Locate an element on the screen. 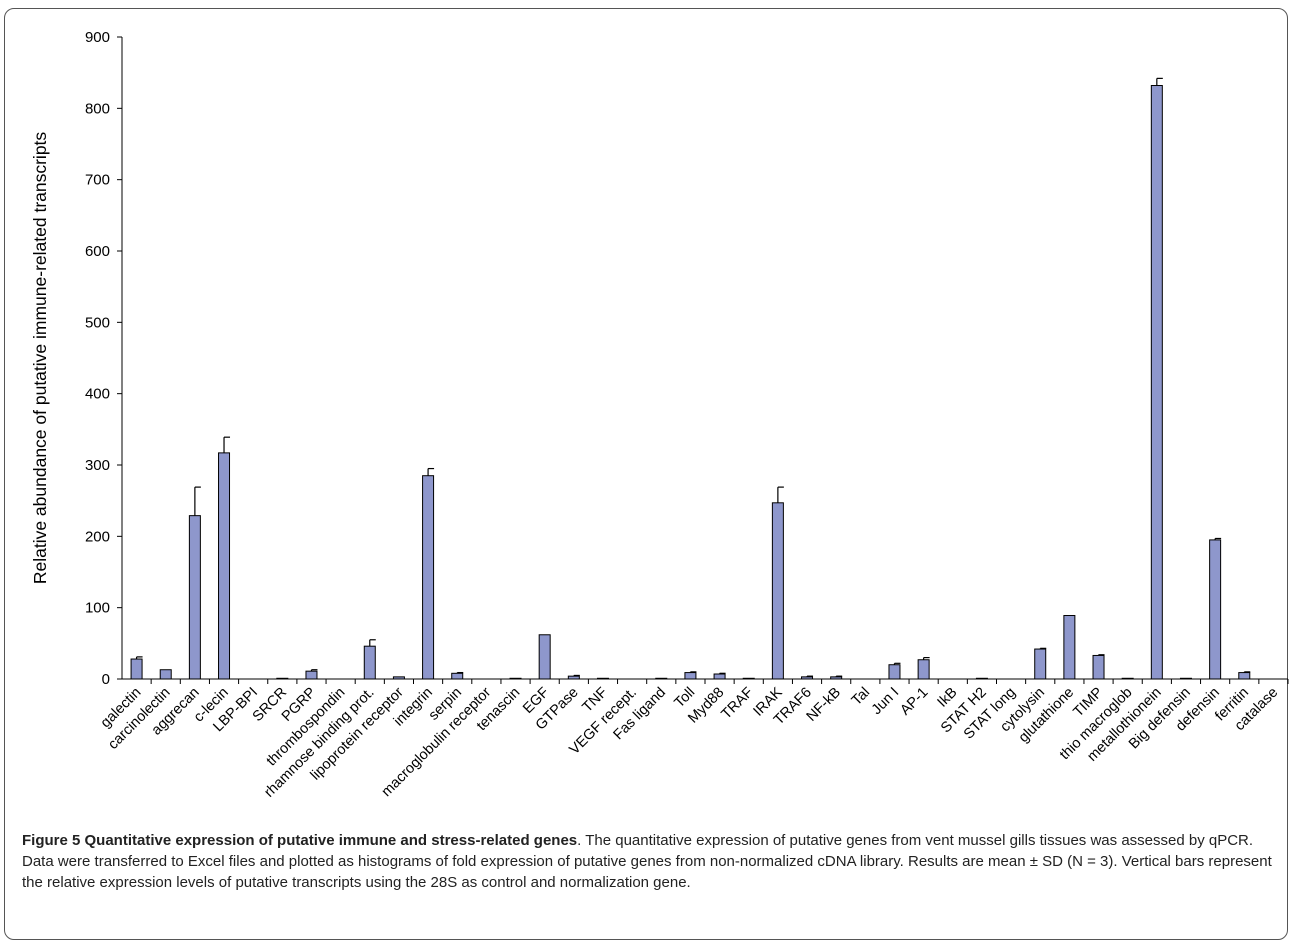 The image size is (1292, 945). x-category-label: NF-kB is located at coordinates (824, 705).